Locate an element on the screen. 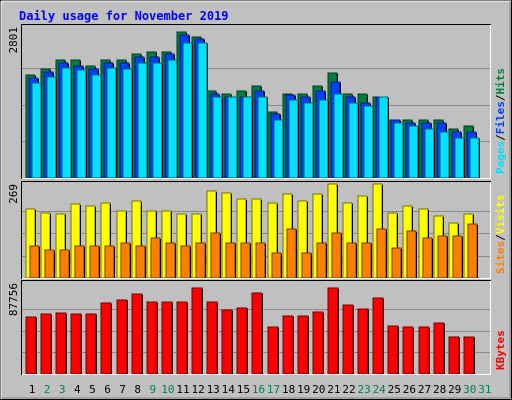 The image size is (512, 400). panel-kbytes-max-label: 87756 is located at coordinates (13, 299).